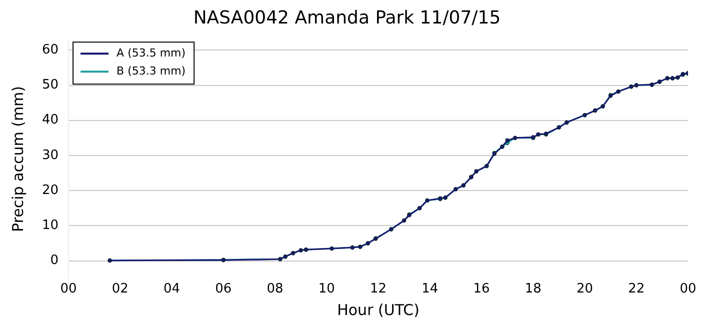 The height and width of the screenshot is (326, 706). I want to click on point, so click(507, 140).